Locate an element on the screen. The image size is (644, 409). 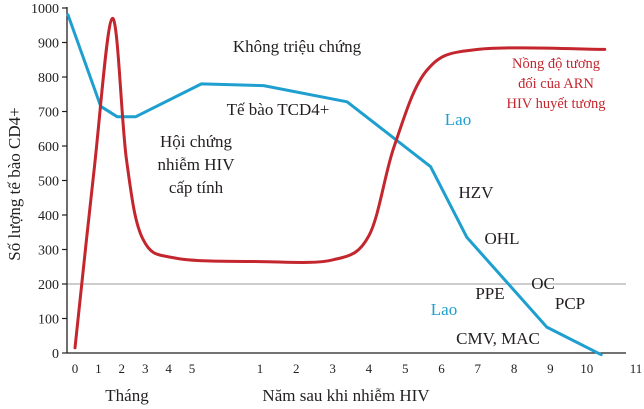
y-tick-label: 100 is located at coordinates (48, 320).